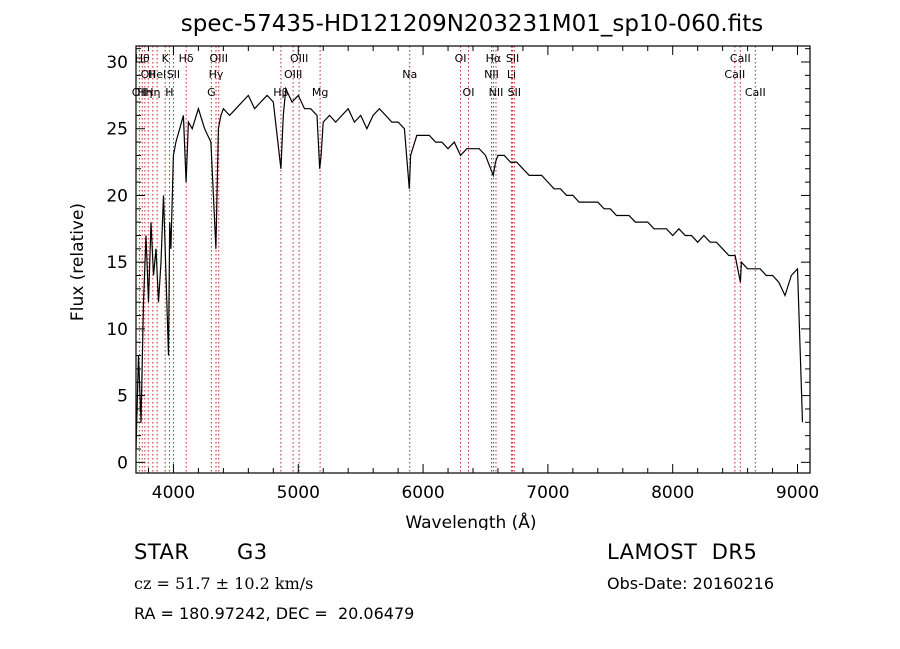 The width and height of the screenshot is (900, 649). I want to click on y-axis-label: Flux (relative), so click(78, 262).